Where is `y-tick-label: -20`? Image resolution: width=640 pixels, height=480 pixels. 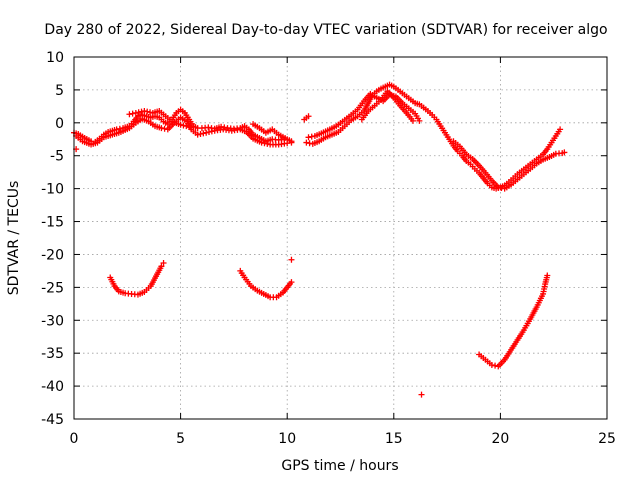 y-tick-label: -20 is located at coordinates (52, 255).